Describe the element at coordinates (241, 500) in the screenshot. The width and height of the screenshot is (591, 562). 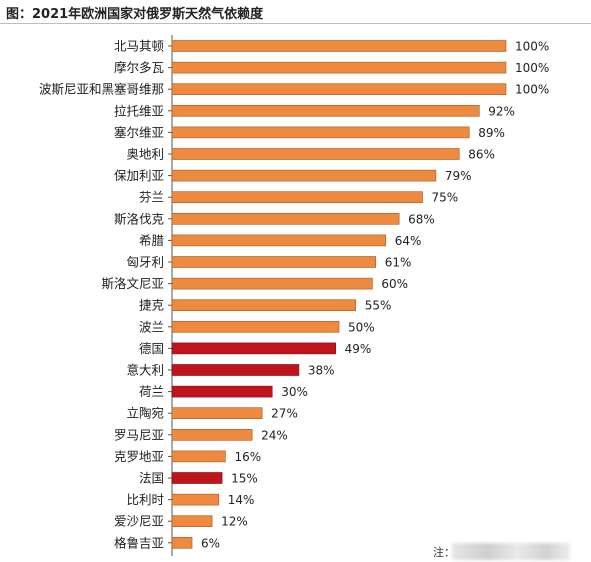
I see `value-label: 14%` at that location.